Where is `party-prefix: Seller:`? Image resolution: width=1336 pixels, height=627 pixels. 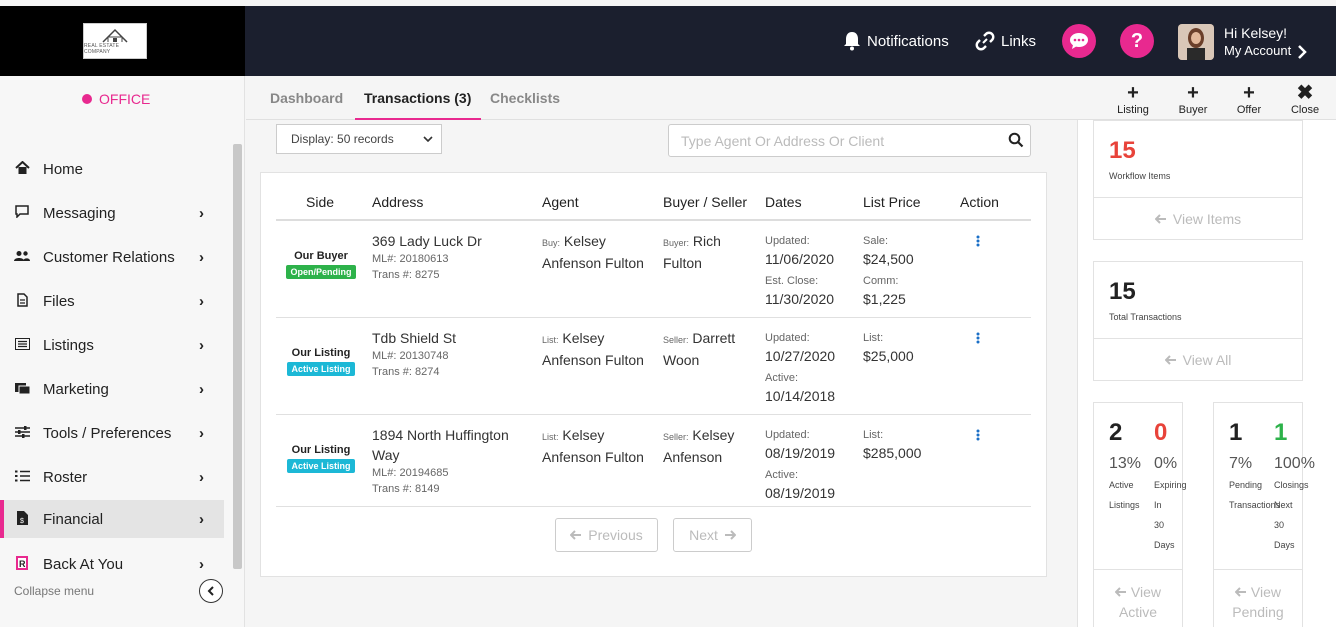 party-prefix: Seller: is located at coordinates (676, 437).